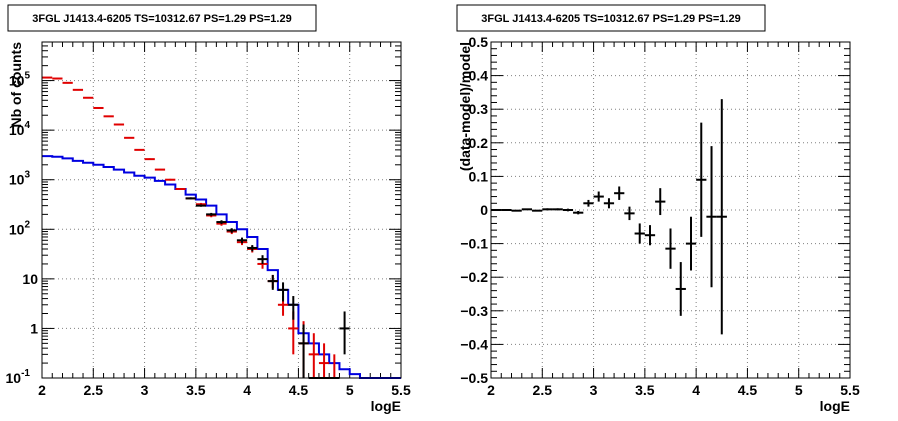 The image size is (898, 421). I want to click on y-axis-title: Nb of counts, so click(16, 85).